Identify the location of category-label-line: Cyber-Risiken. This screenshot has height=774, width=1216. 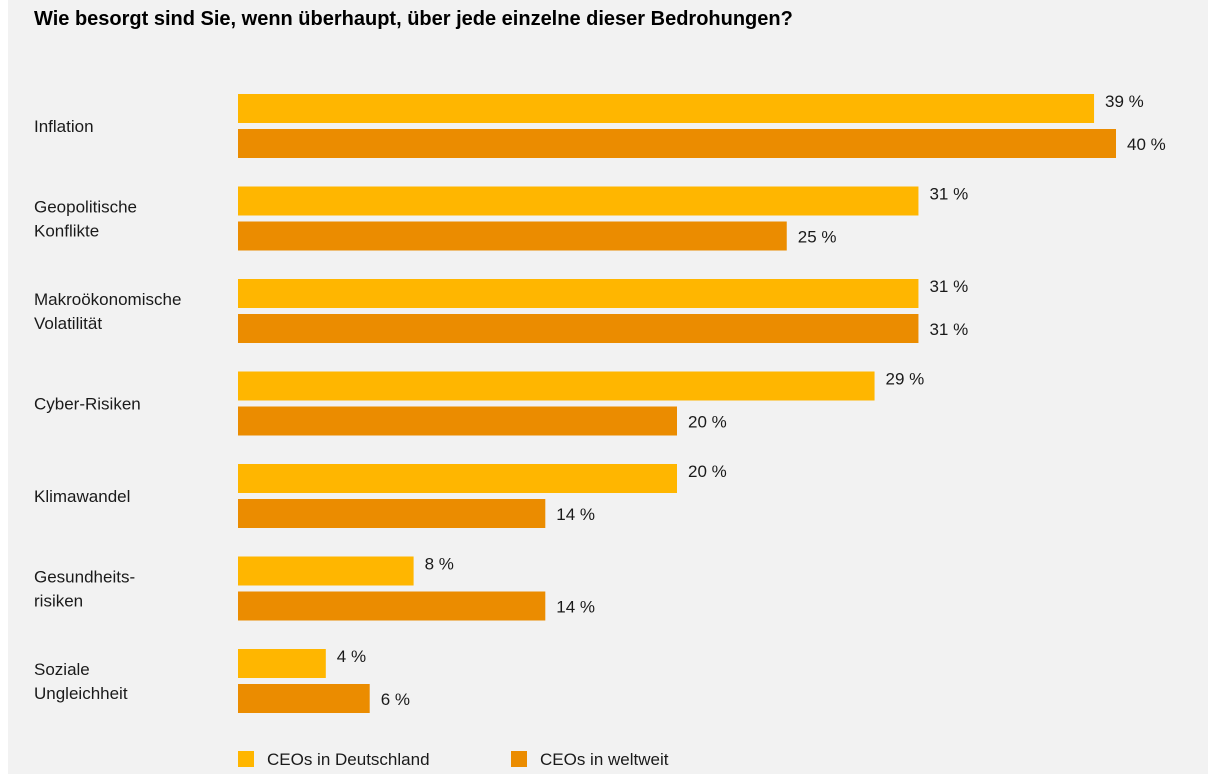
(87, 404).